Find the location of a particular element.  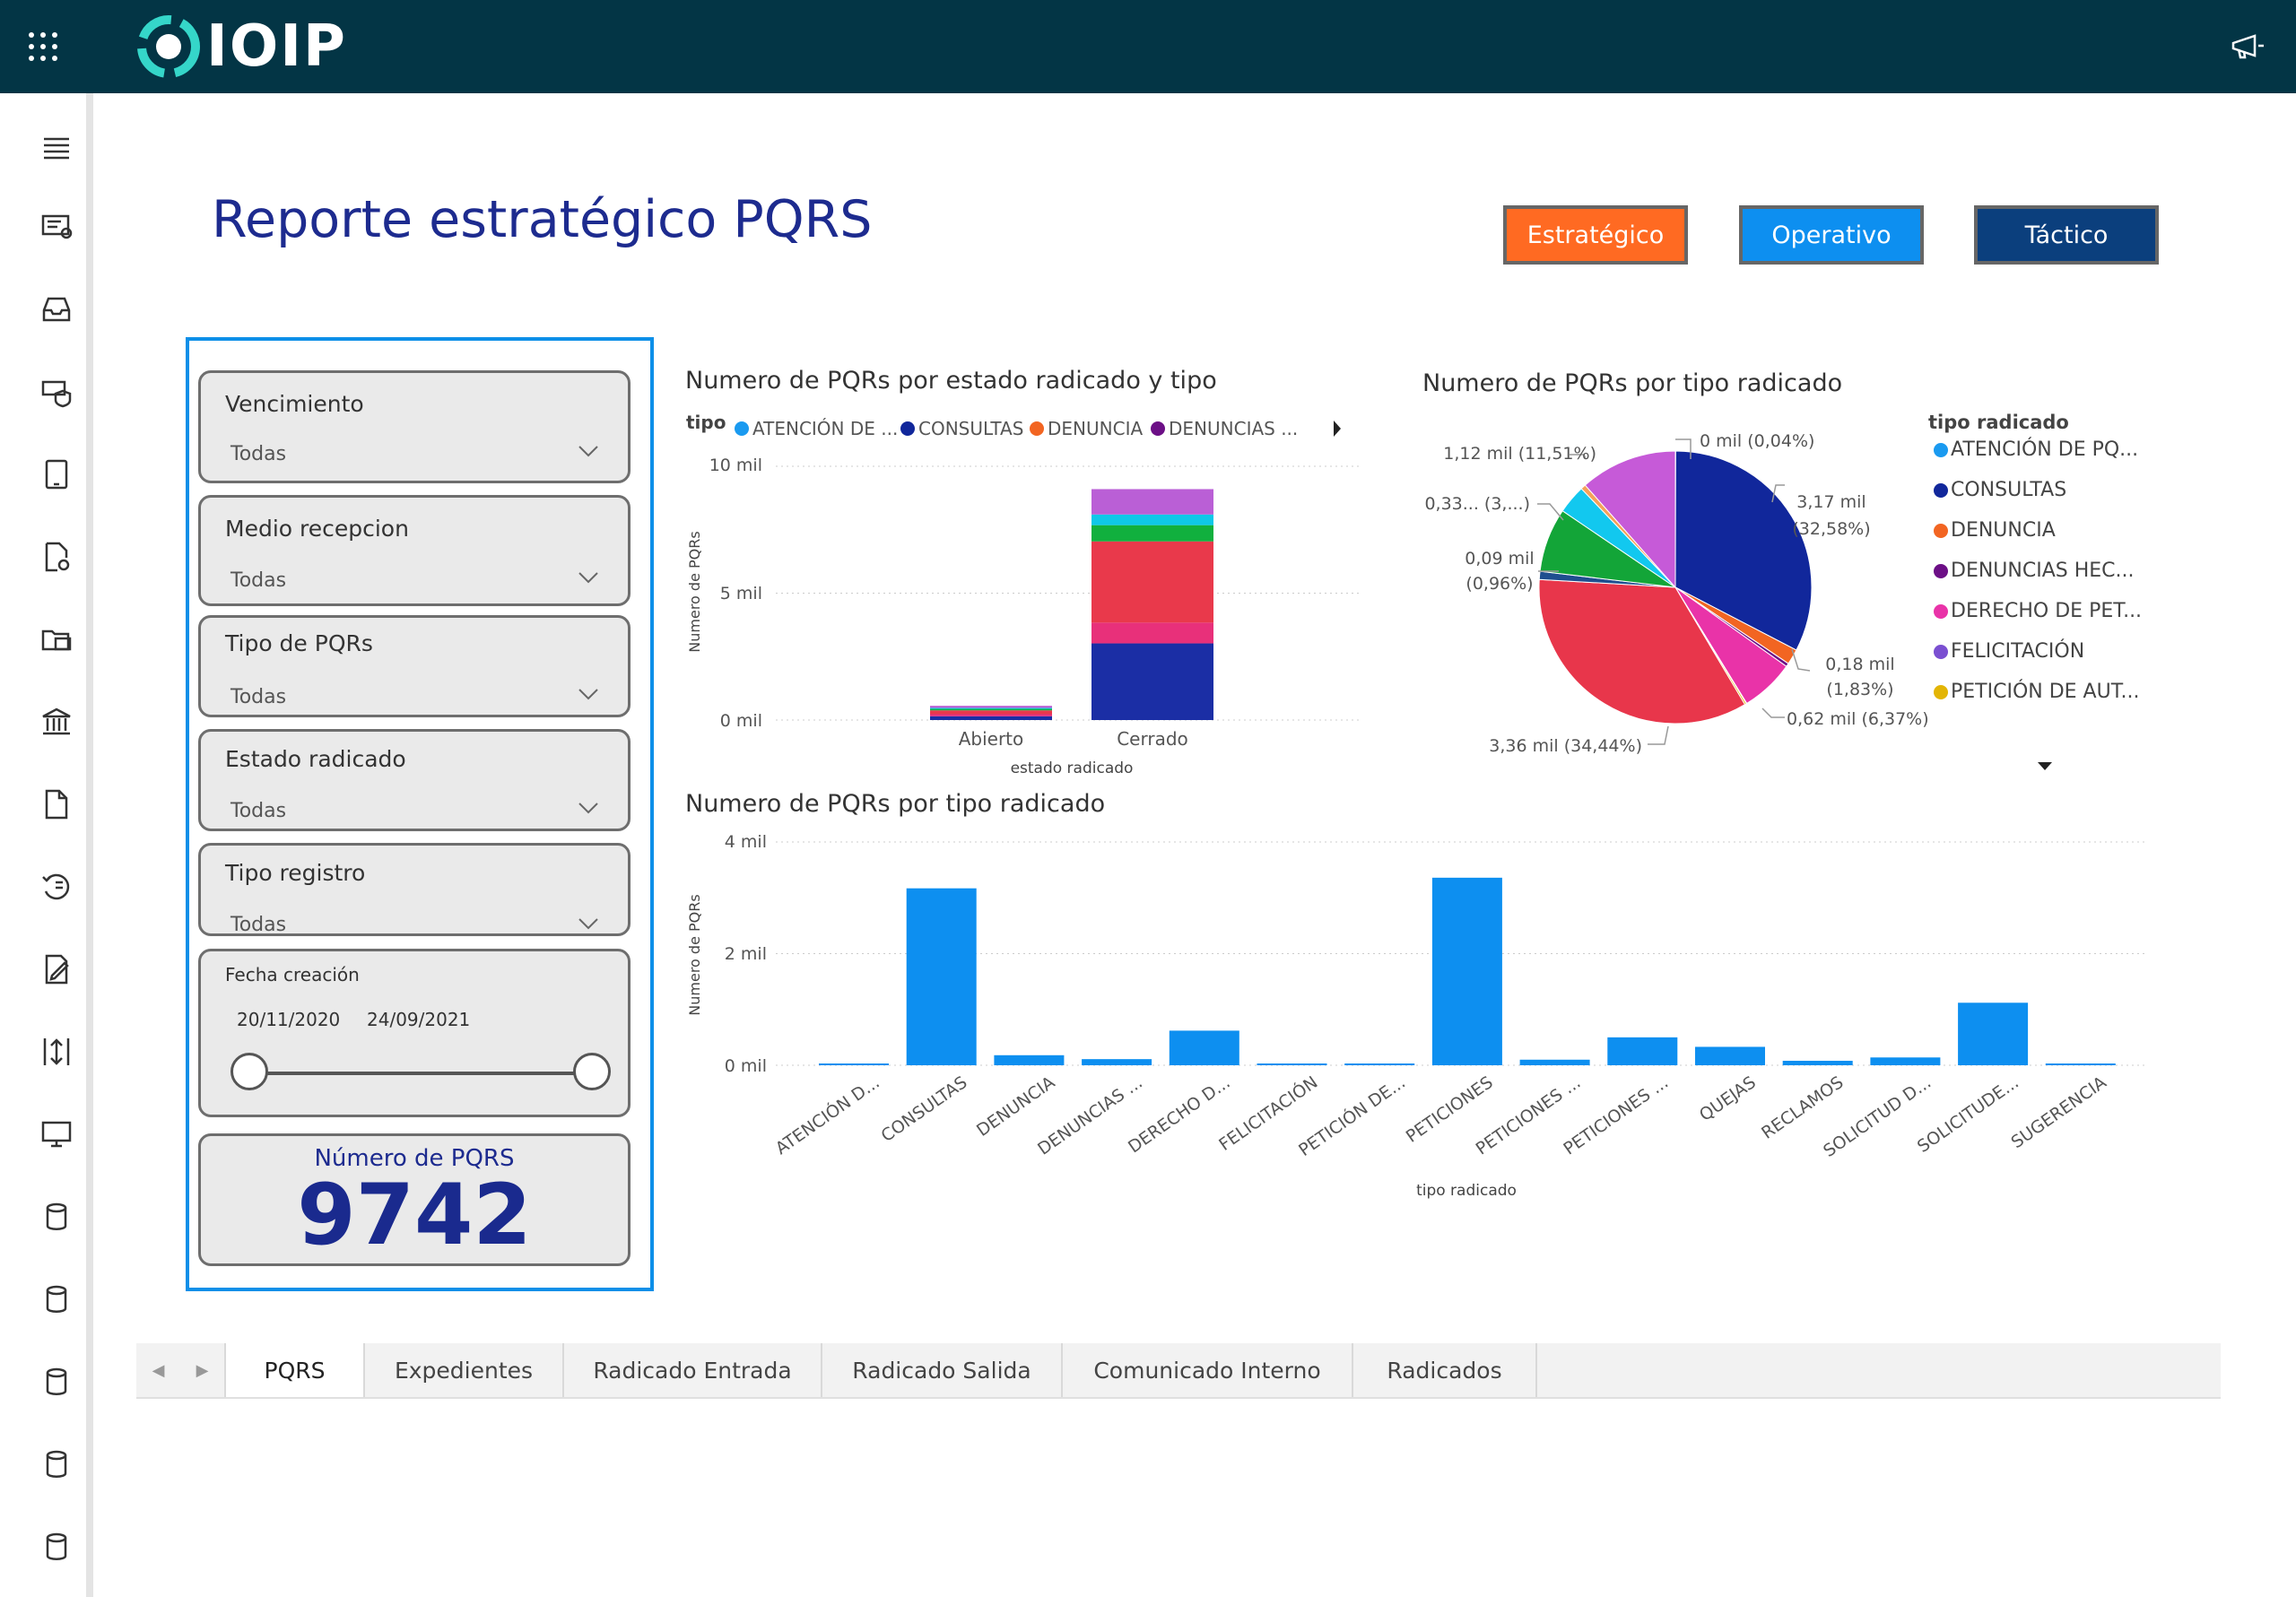

history-icon is located at coordinates (56, 887).